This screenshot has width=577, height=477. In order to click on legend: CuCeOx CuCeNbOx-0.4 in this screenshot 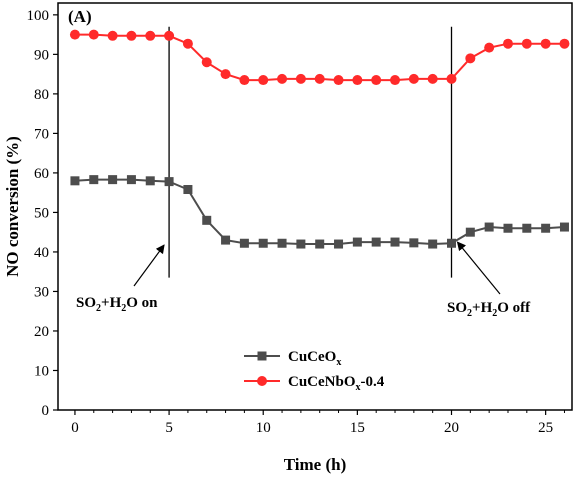, I will do `click(314, 371)`.